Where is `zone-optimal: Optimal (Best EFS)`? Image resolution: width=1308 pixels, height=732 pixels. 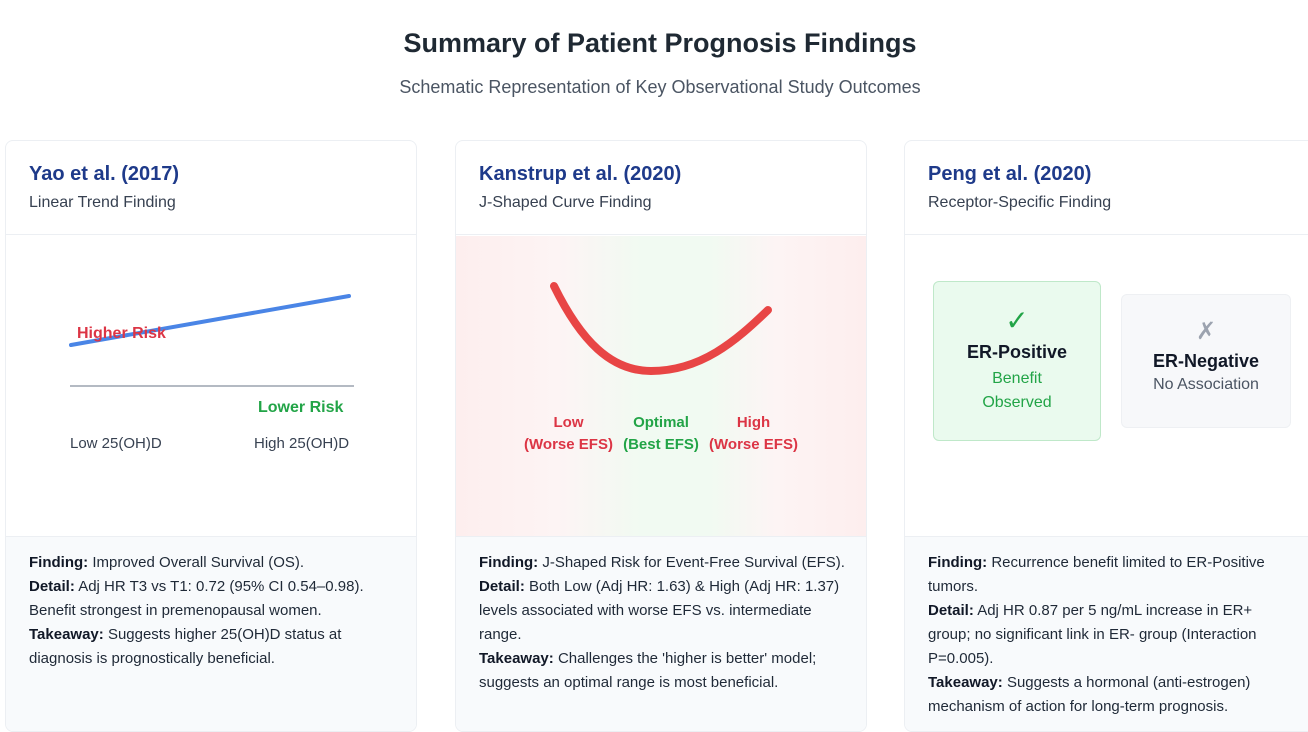
zone-optimal: Optimal (Best EFS) is located at coordinates (661, 433).